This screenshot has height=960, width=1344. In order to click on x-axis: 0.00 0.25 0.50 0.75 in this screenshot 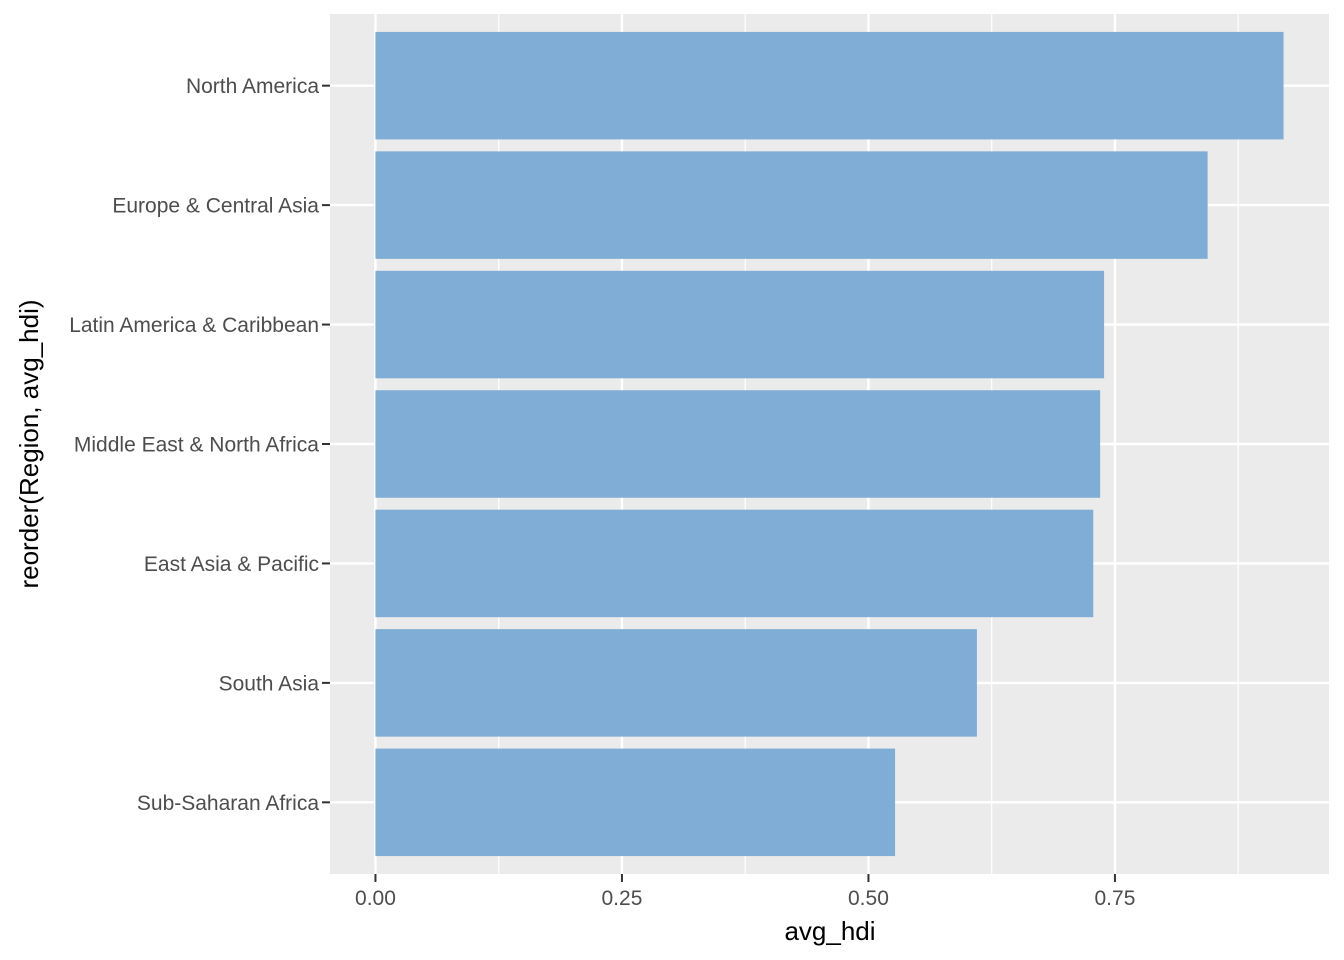, I will do `click(745, 892)`.